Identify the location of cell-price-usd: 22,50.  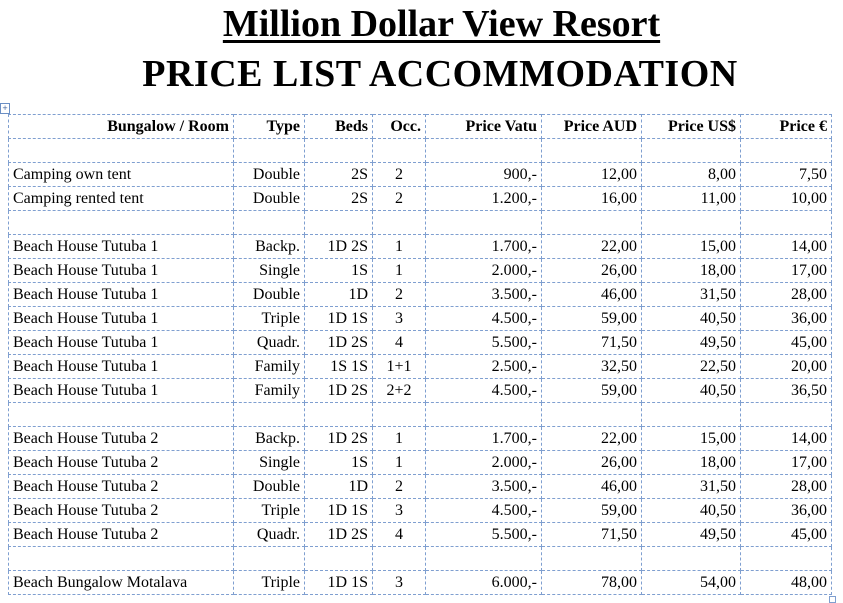
(691, 366).